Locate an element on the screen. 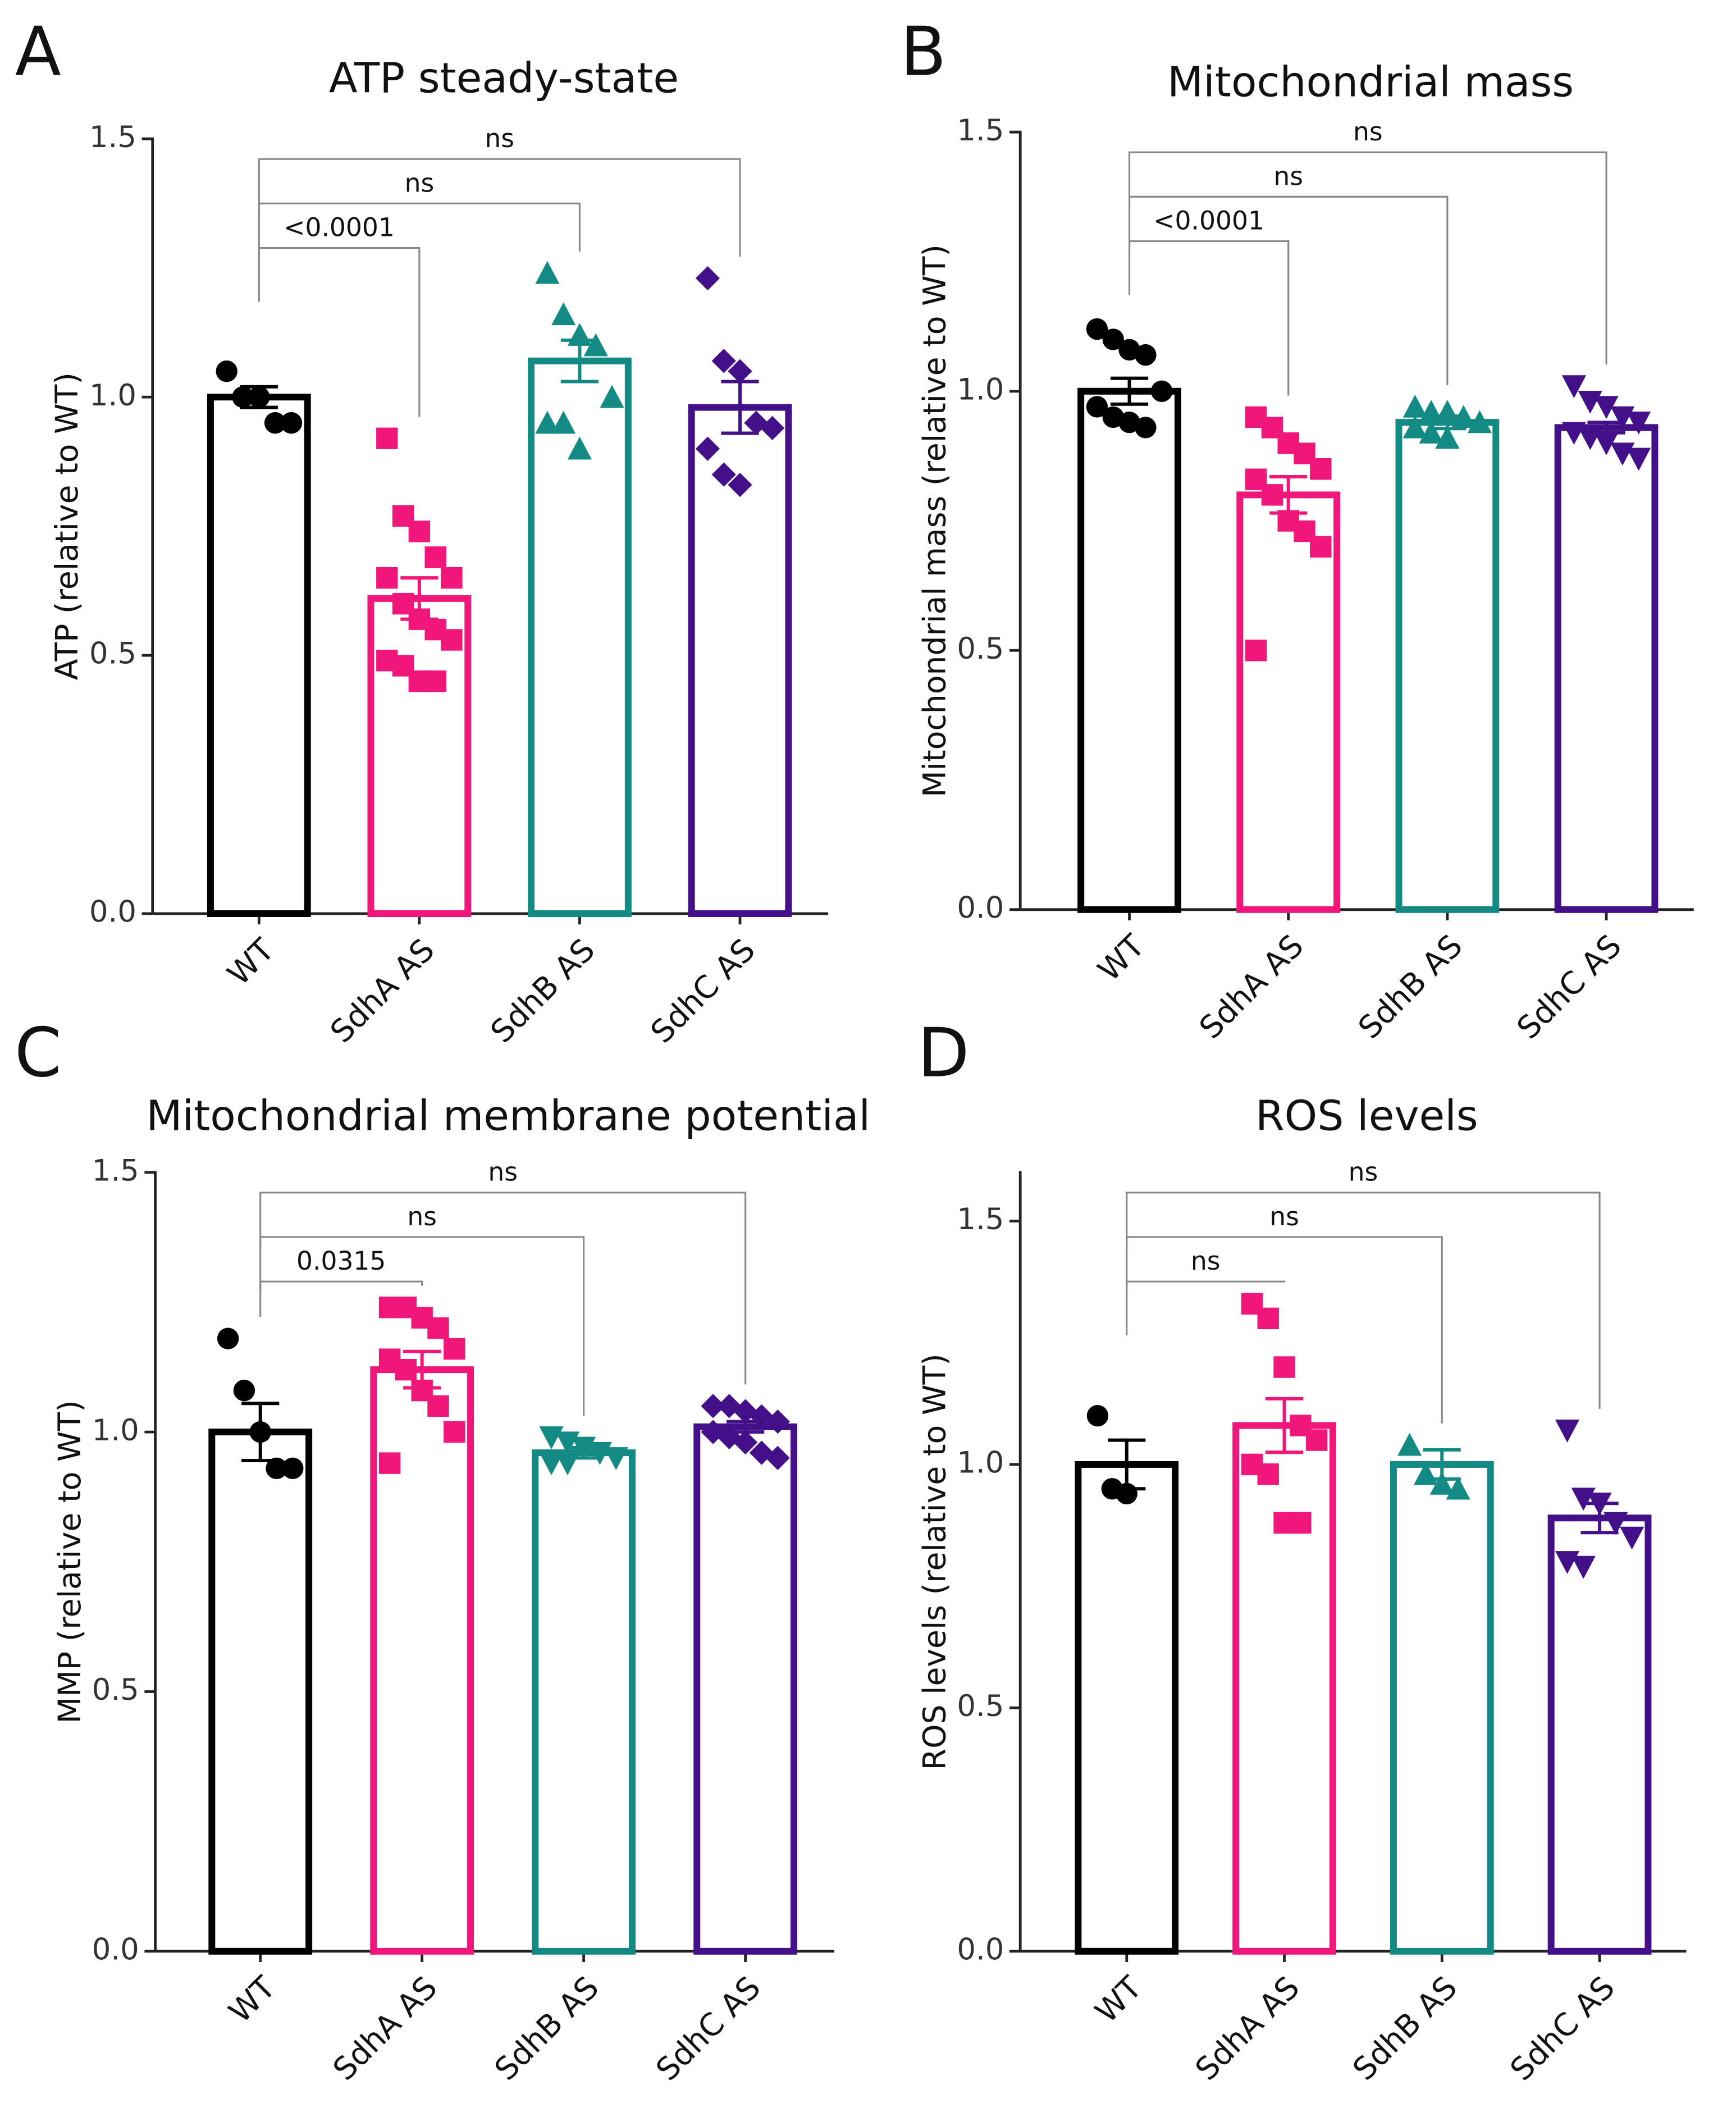 Image resolution: width=1736 pixels, height=2117 pixels. chart-title: Mitochondrial mass is located at coordinates (1371, 82).